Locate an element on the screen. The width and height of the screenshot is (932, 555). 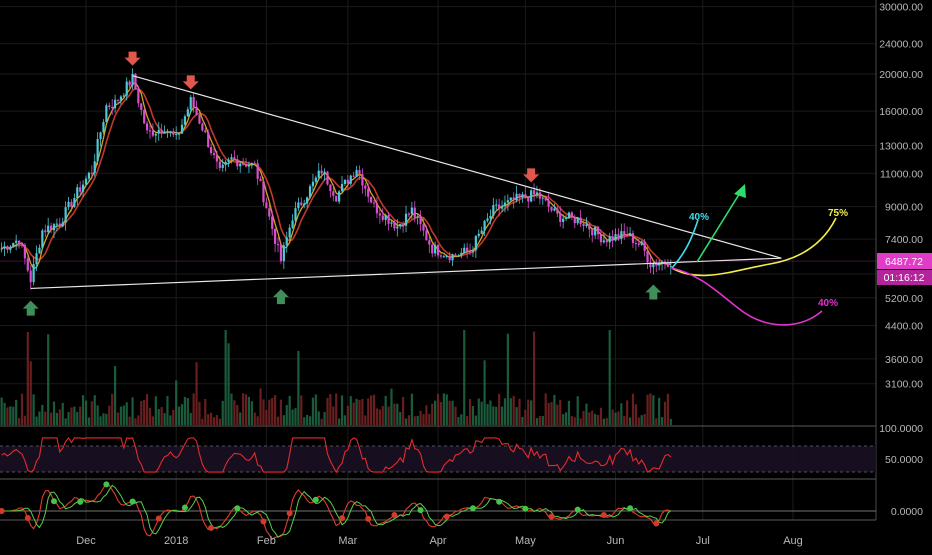
time-tick-label: Jul is located at coordinates (703, 541).